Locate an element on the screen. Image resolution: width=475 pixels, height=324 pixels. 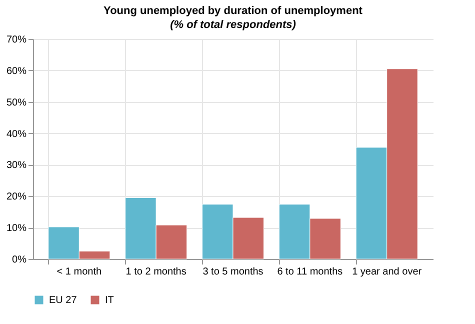
legend-label: EU 27 is located at coordinates (63, 300).